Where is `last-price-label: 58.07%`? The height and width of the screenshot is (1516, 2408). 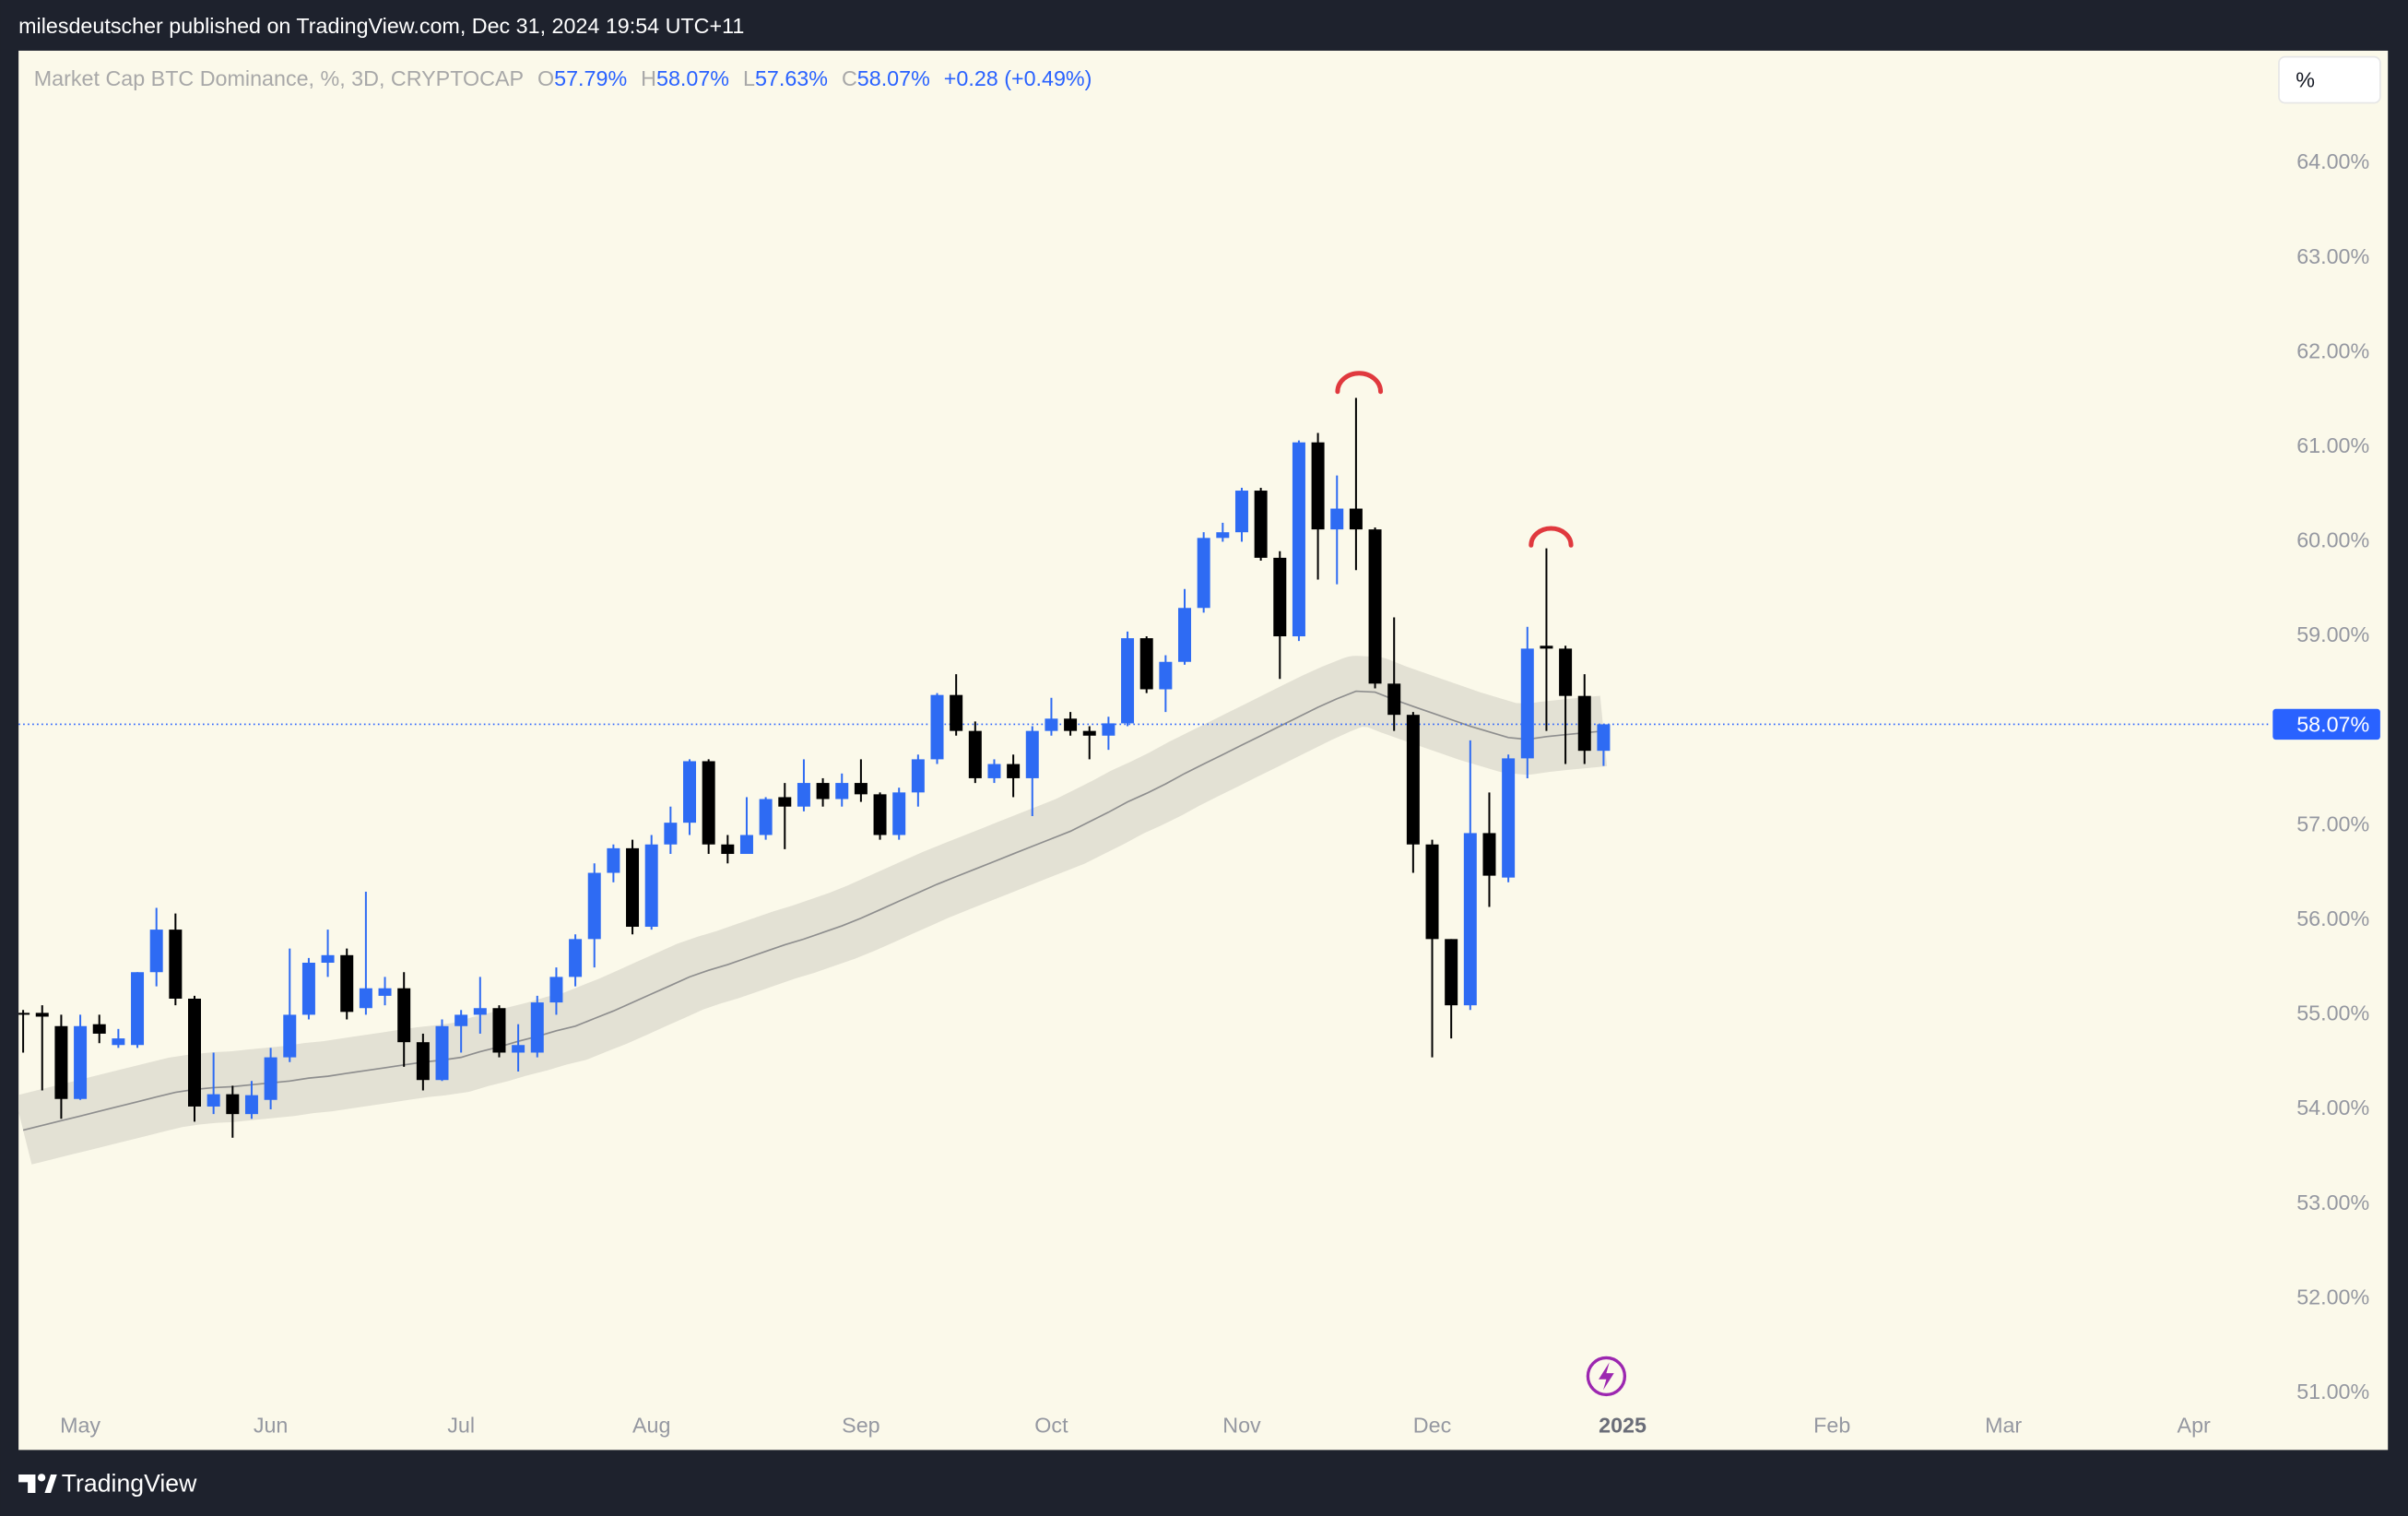 last-price-label: 58.07% is located at coordinates (2332, 724).